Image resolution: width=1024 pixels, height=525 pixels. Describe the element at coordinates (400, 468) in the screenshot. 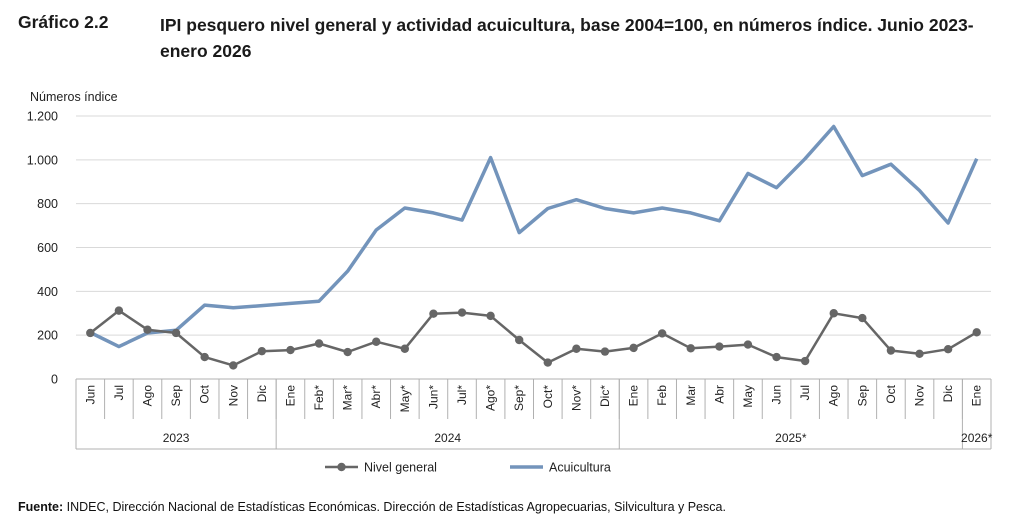

I see `legend-label-nivel-general: Nivel general` at that location.